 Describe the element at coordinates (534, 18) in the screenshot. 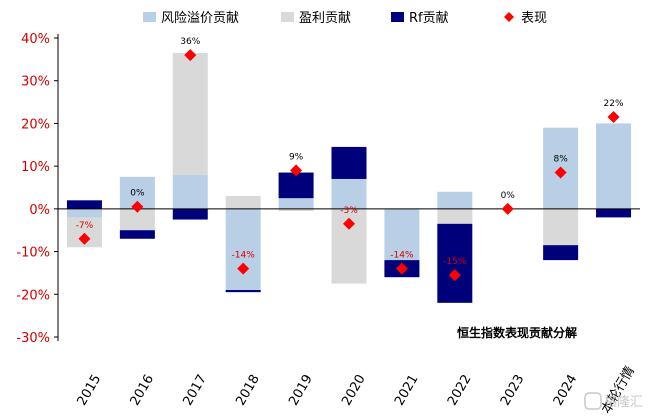

I see `legend-label: 表现` at that location.